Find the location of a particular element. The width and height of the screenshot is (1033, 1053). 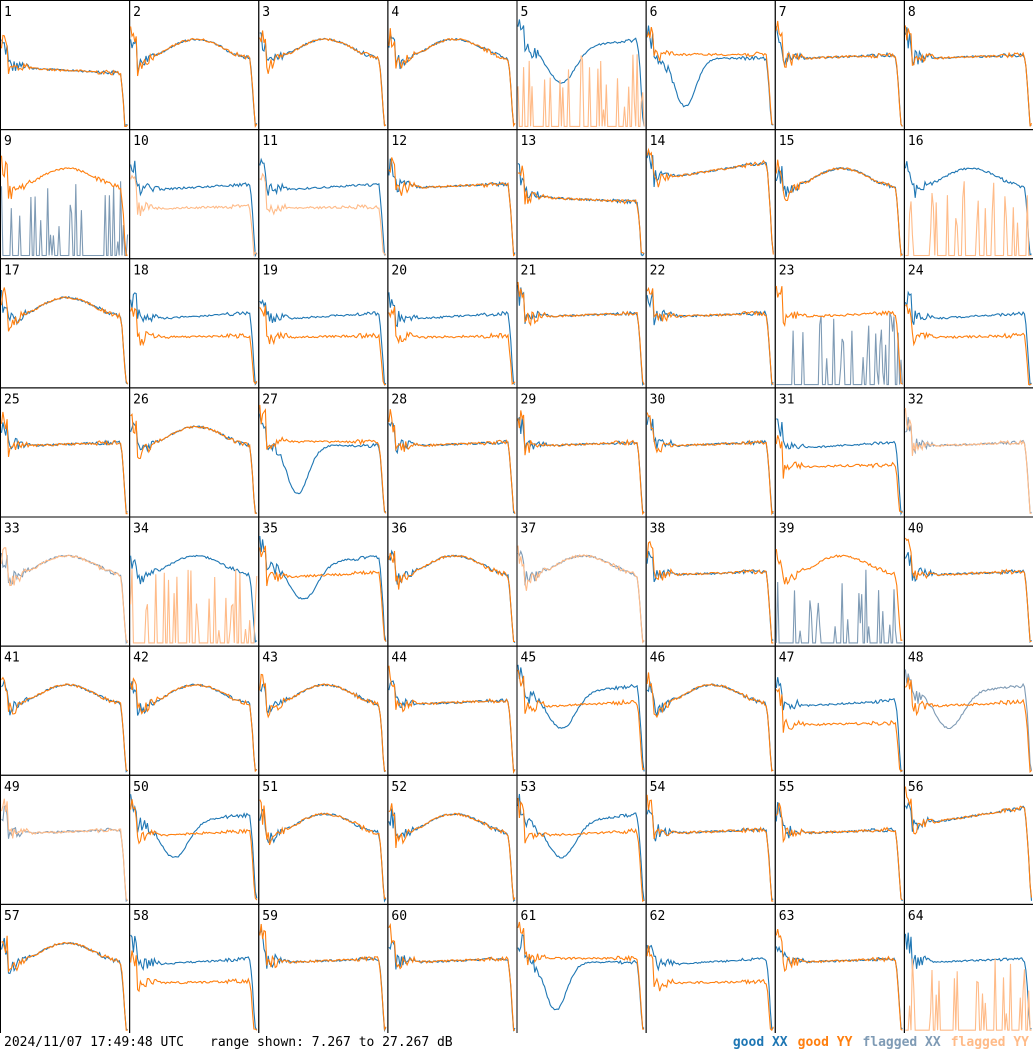

panel-1: 1 is located at coordinates (65, 65).